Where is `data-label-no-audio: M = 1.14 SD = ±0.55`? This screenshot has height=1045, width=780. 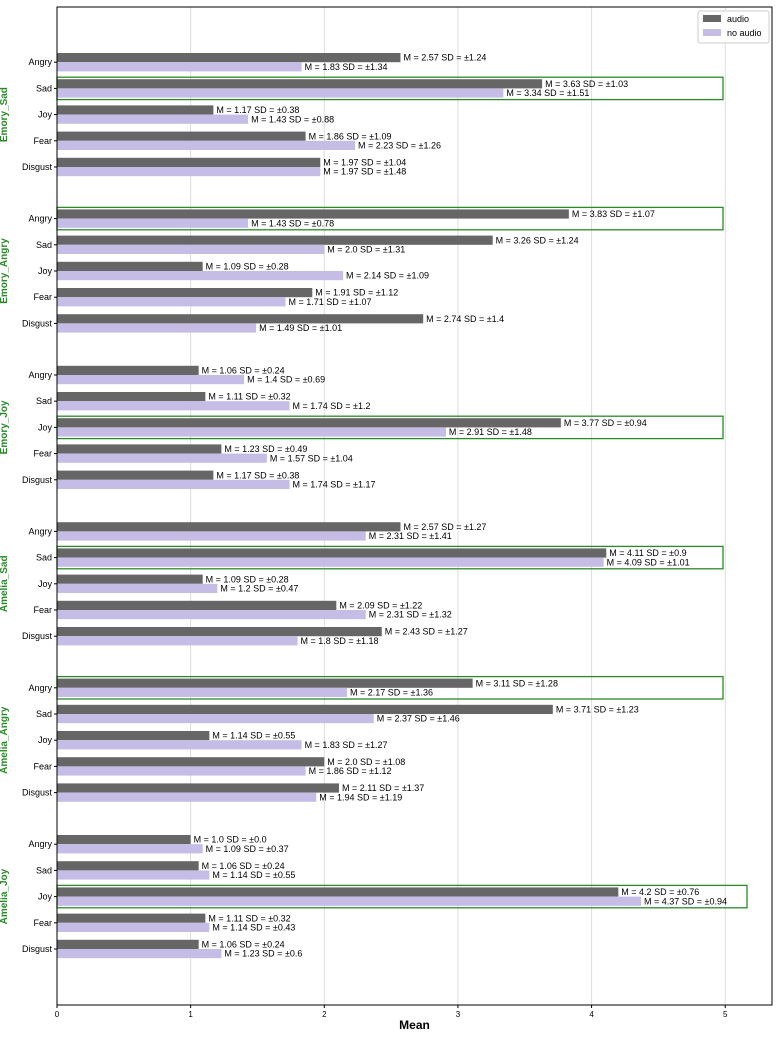 data-label-no-audio: M = 1.14 SD = ±0.55 is located at coordinates (253, 875).